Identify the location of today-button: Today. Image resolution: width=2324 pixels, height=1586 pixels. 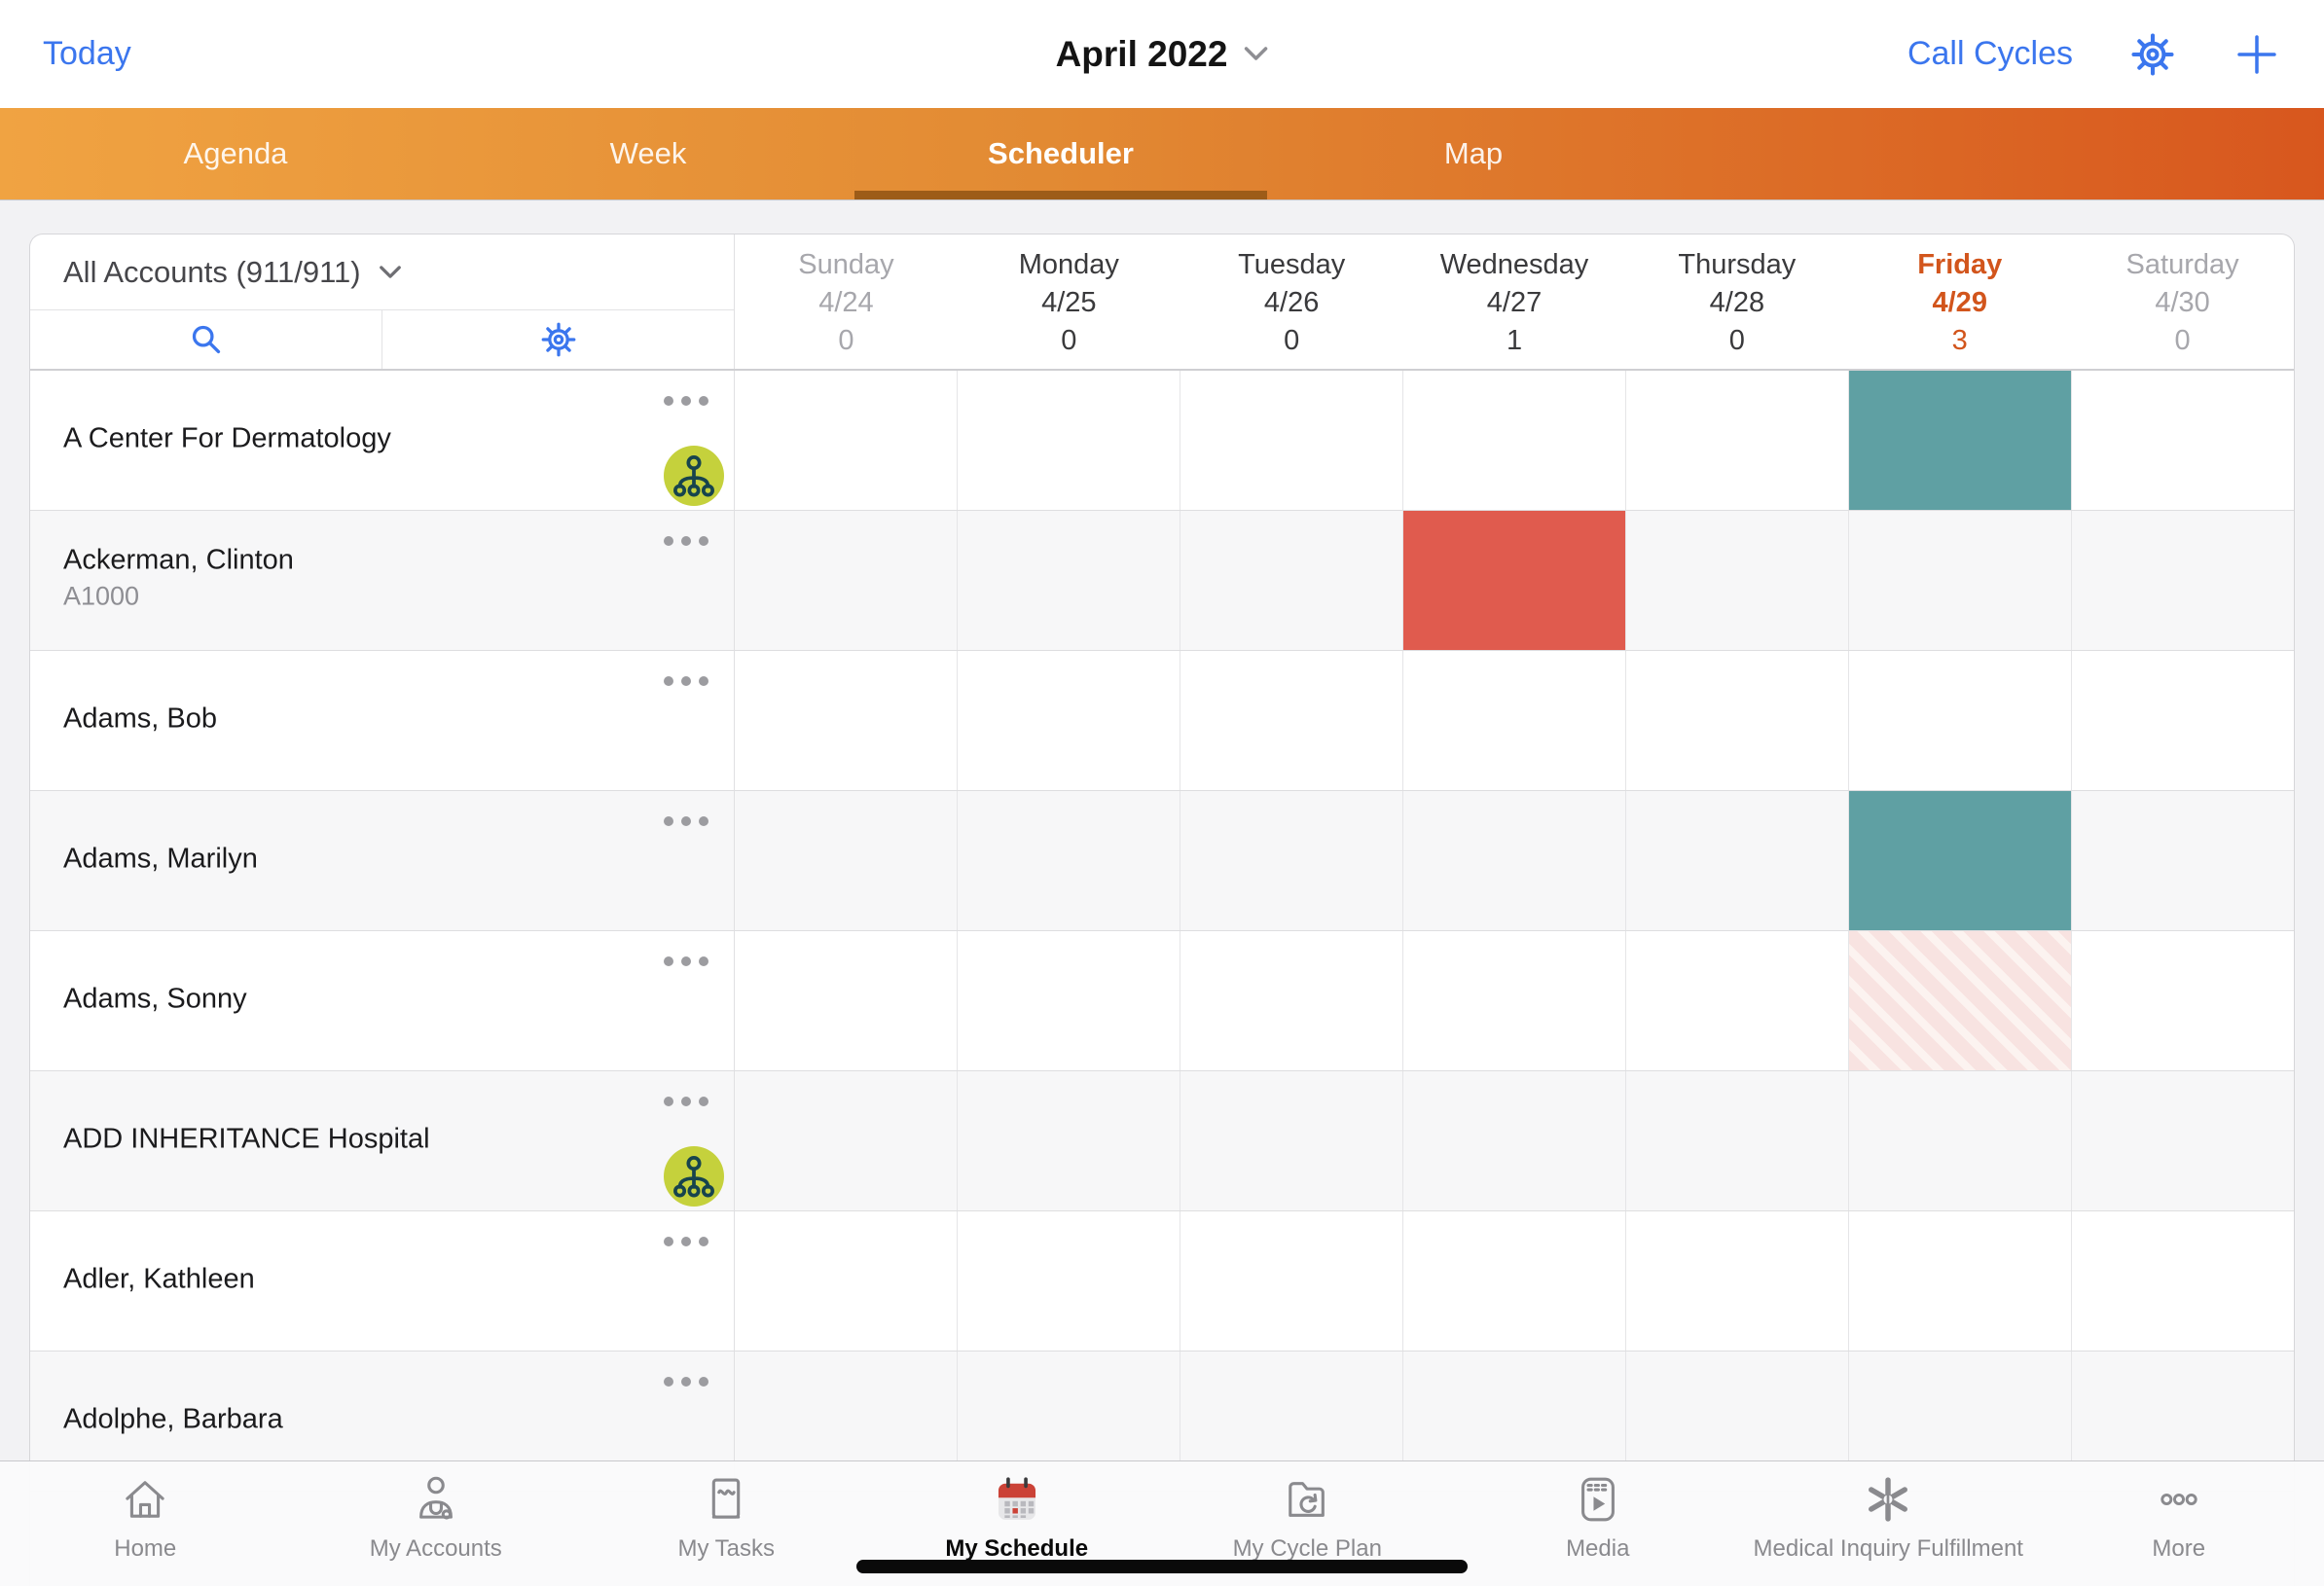
(87, 53).